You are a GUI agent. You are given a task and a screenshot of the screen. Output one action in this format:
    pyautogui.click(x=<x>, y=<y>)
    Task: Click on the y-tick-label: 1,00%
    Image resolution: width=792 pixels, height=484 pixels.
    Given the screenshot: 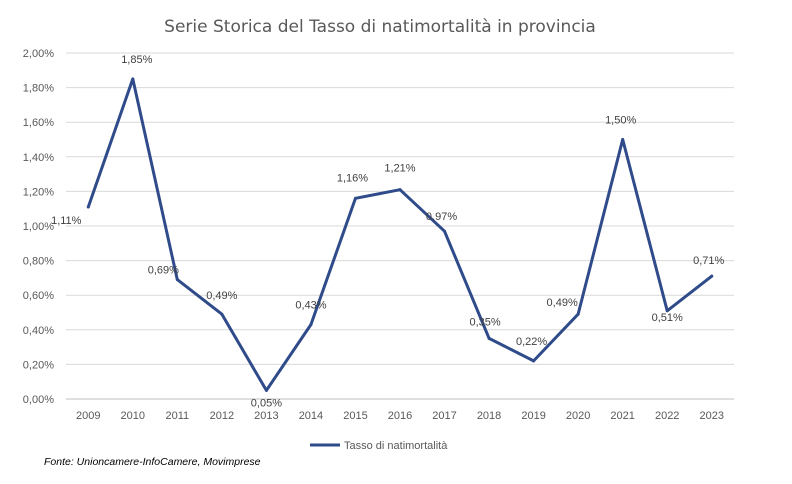 What is the action you would take?
    pyautogui.click(x=38, y=227)
    